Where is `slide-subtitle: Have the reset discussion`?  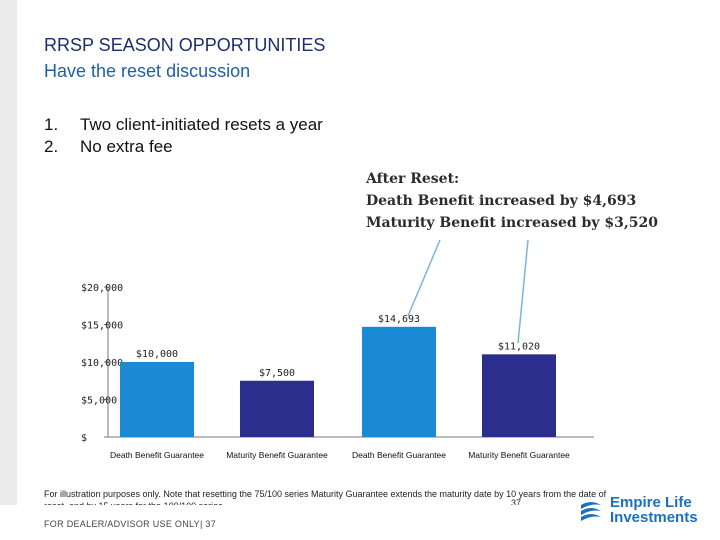
slide-subtitle: Have the reset discussion is located at coordinates (147, 71).